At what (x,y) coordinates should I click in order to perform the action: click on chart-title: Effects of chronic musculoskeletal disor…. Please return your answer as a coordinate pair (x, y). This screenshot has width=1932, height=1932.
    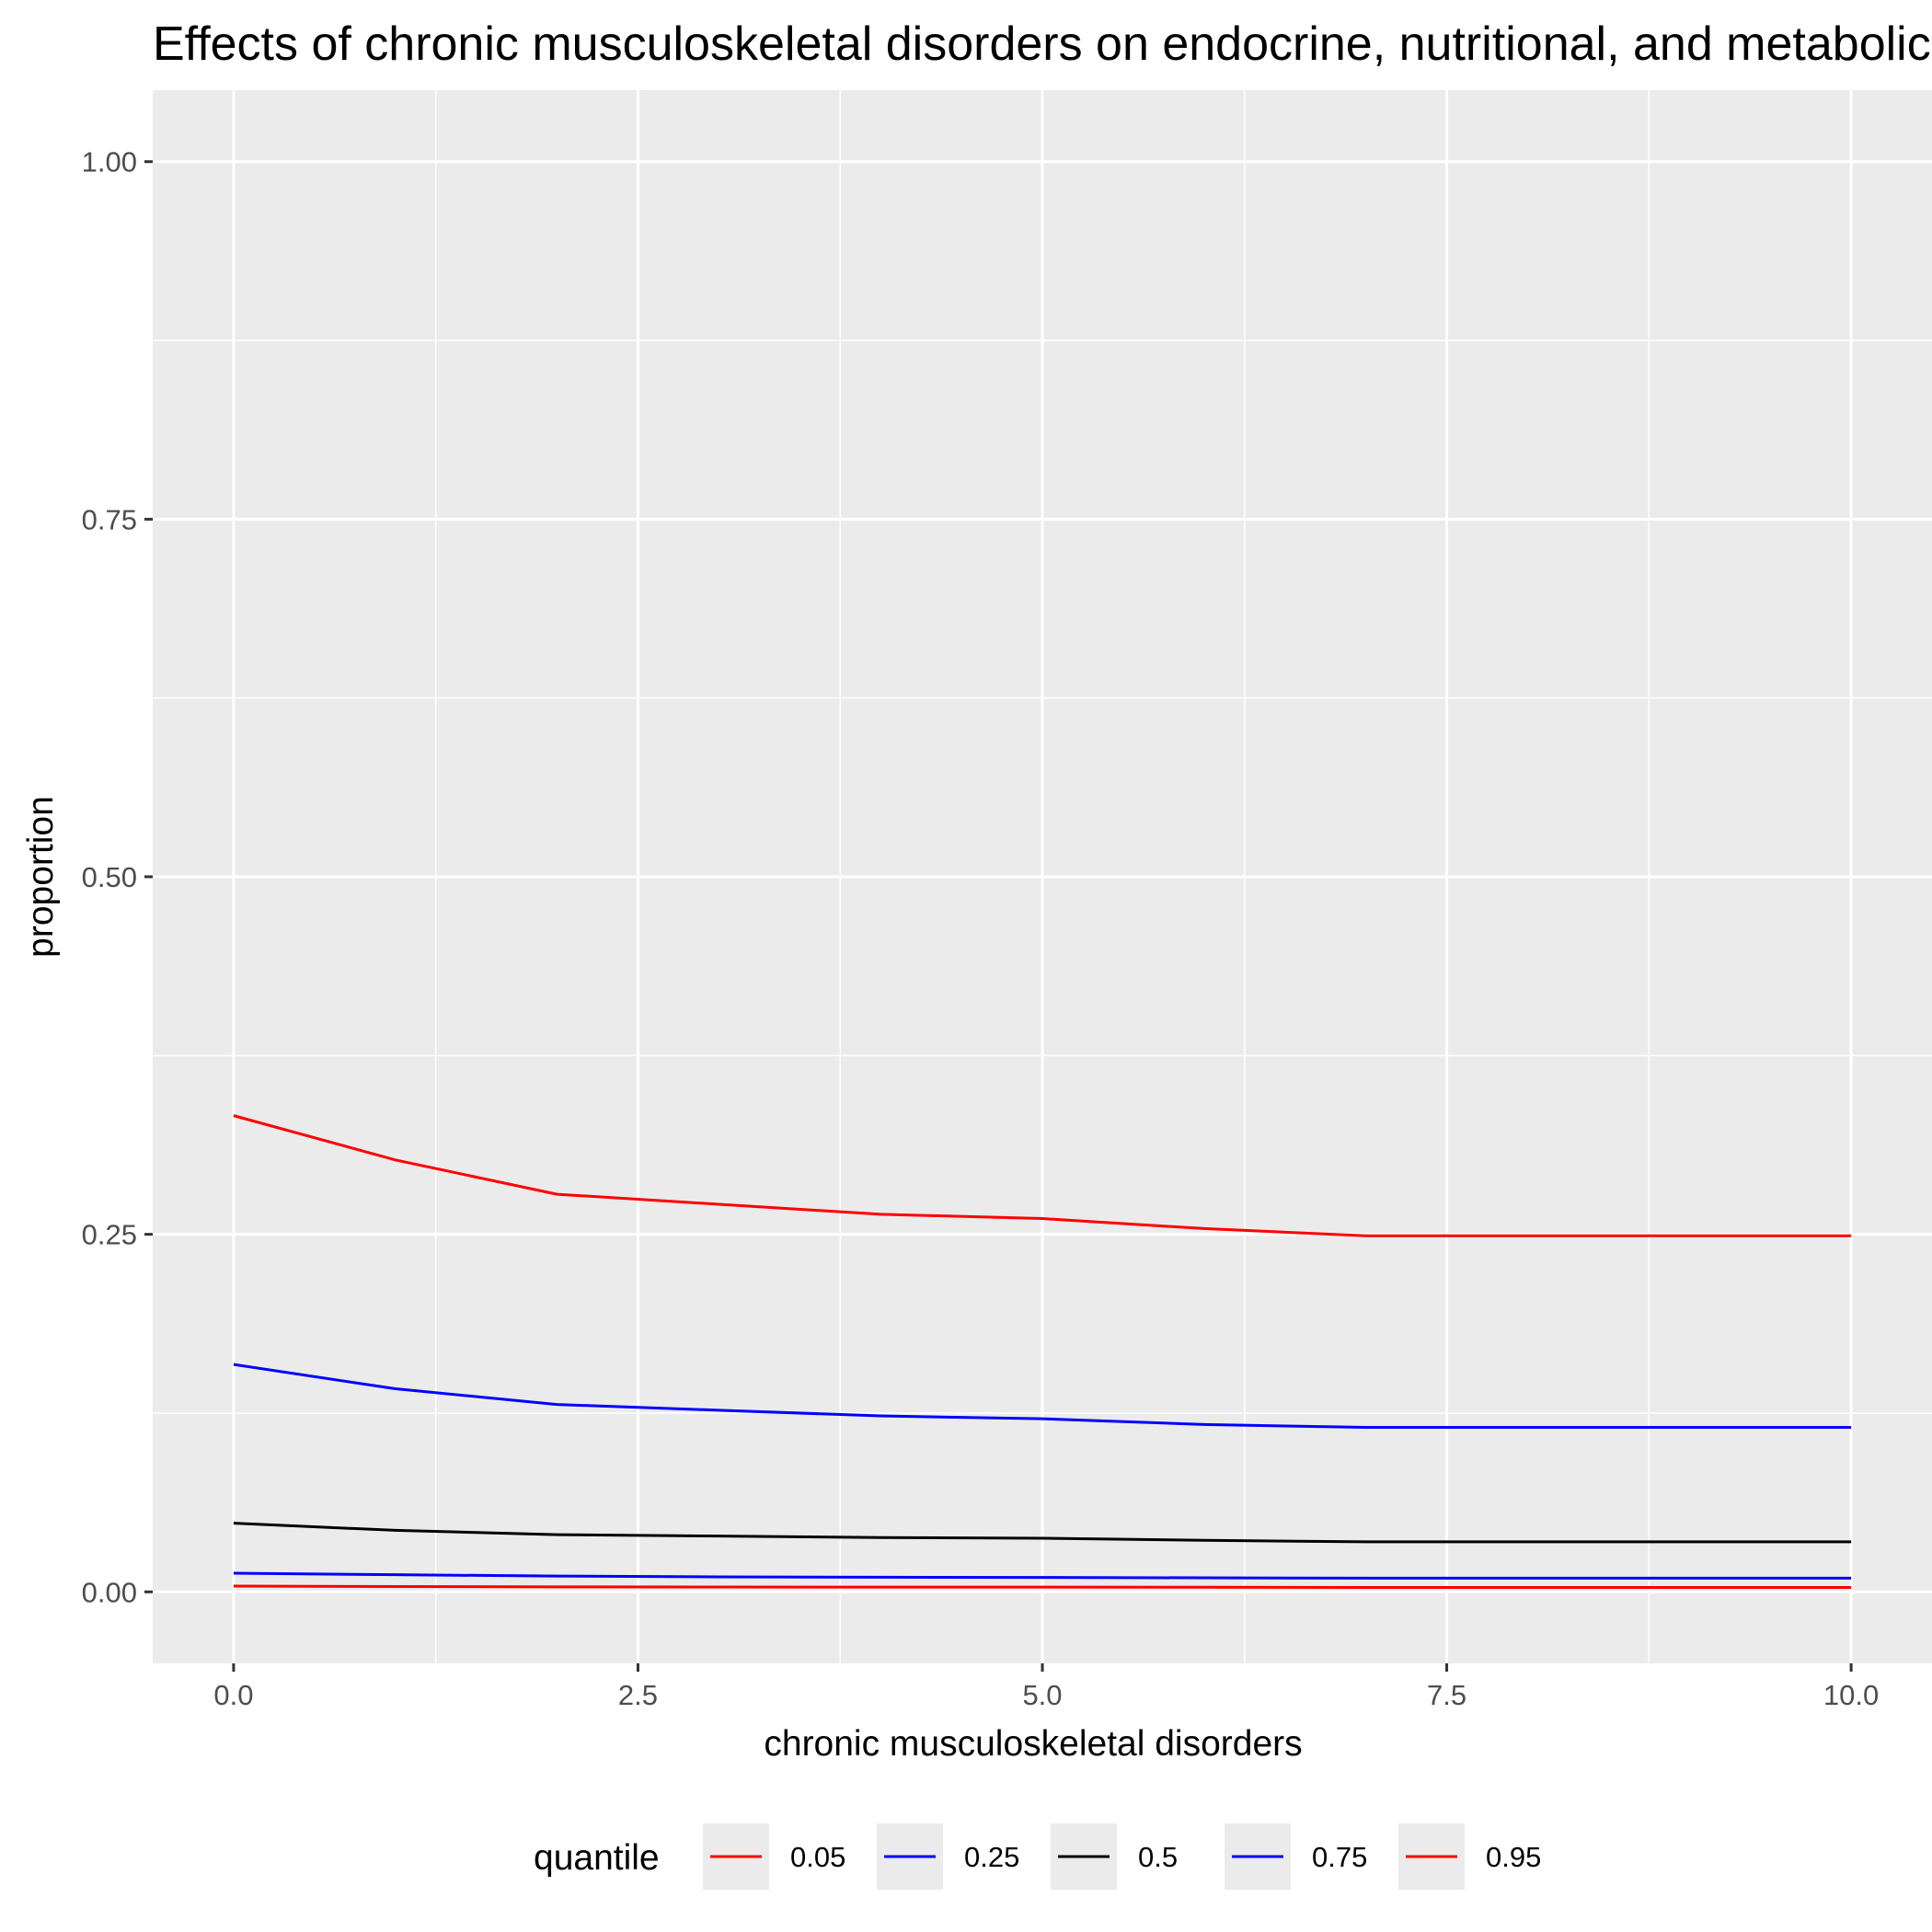
    Looking at the image, I should click on (1042, 44).